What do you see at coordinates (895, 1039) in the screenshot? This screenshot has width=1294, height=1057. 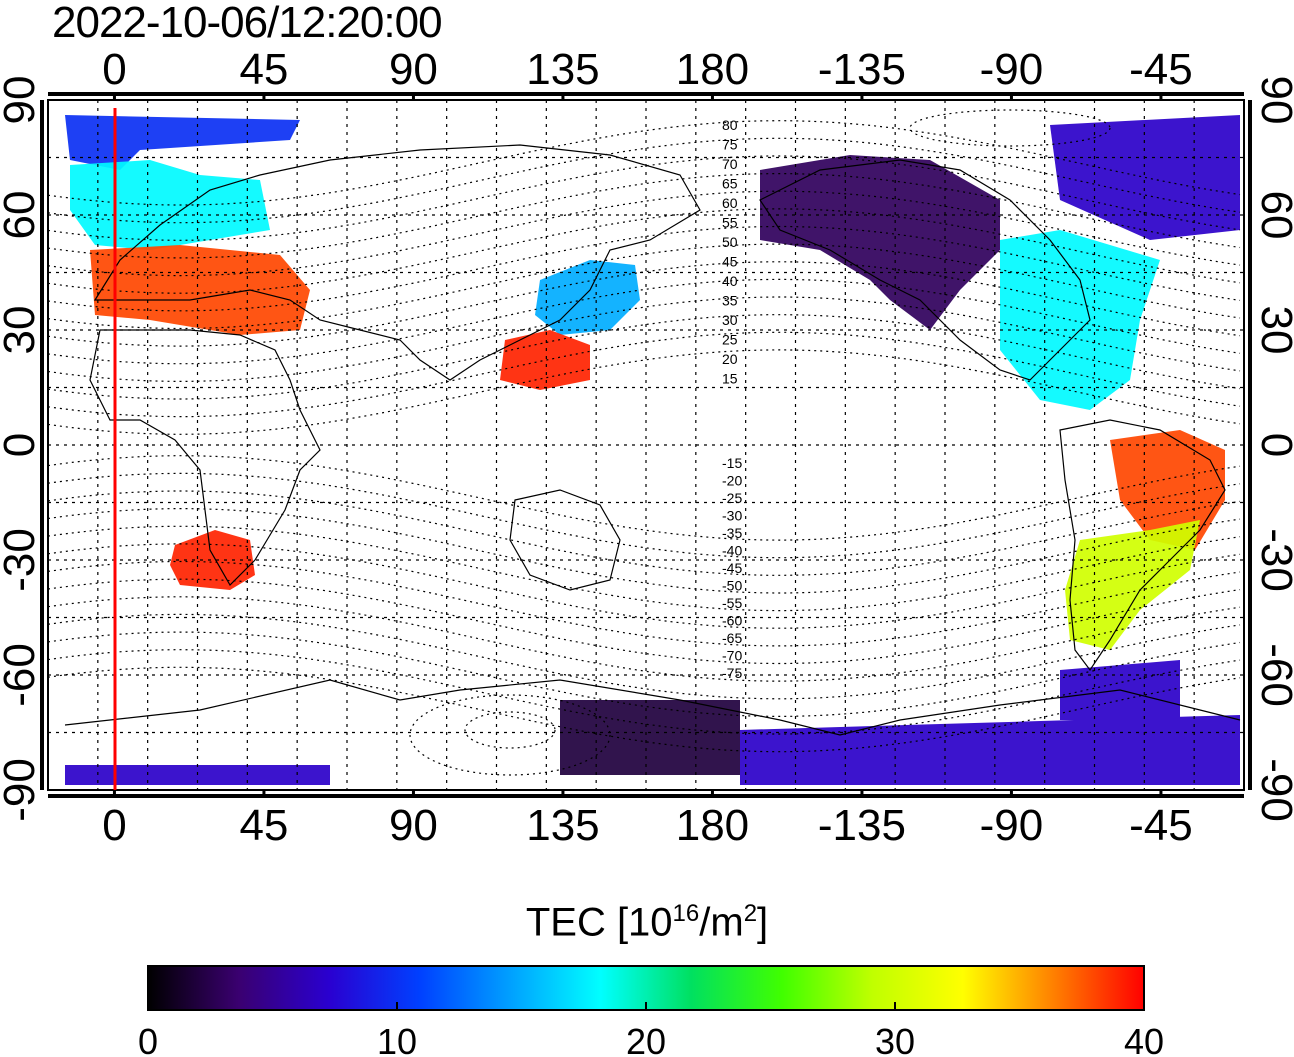 I see `colorbar-tick-label: 30` at bounding box center [895, 1039].